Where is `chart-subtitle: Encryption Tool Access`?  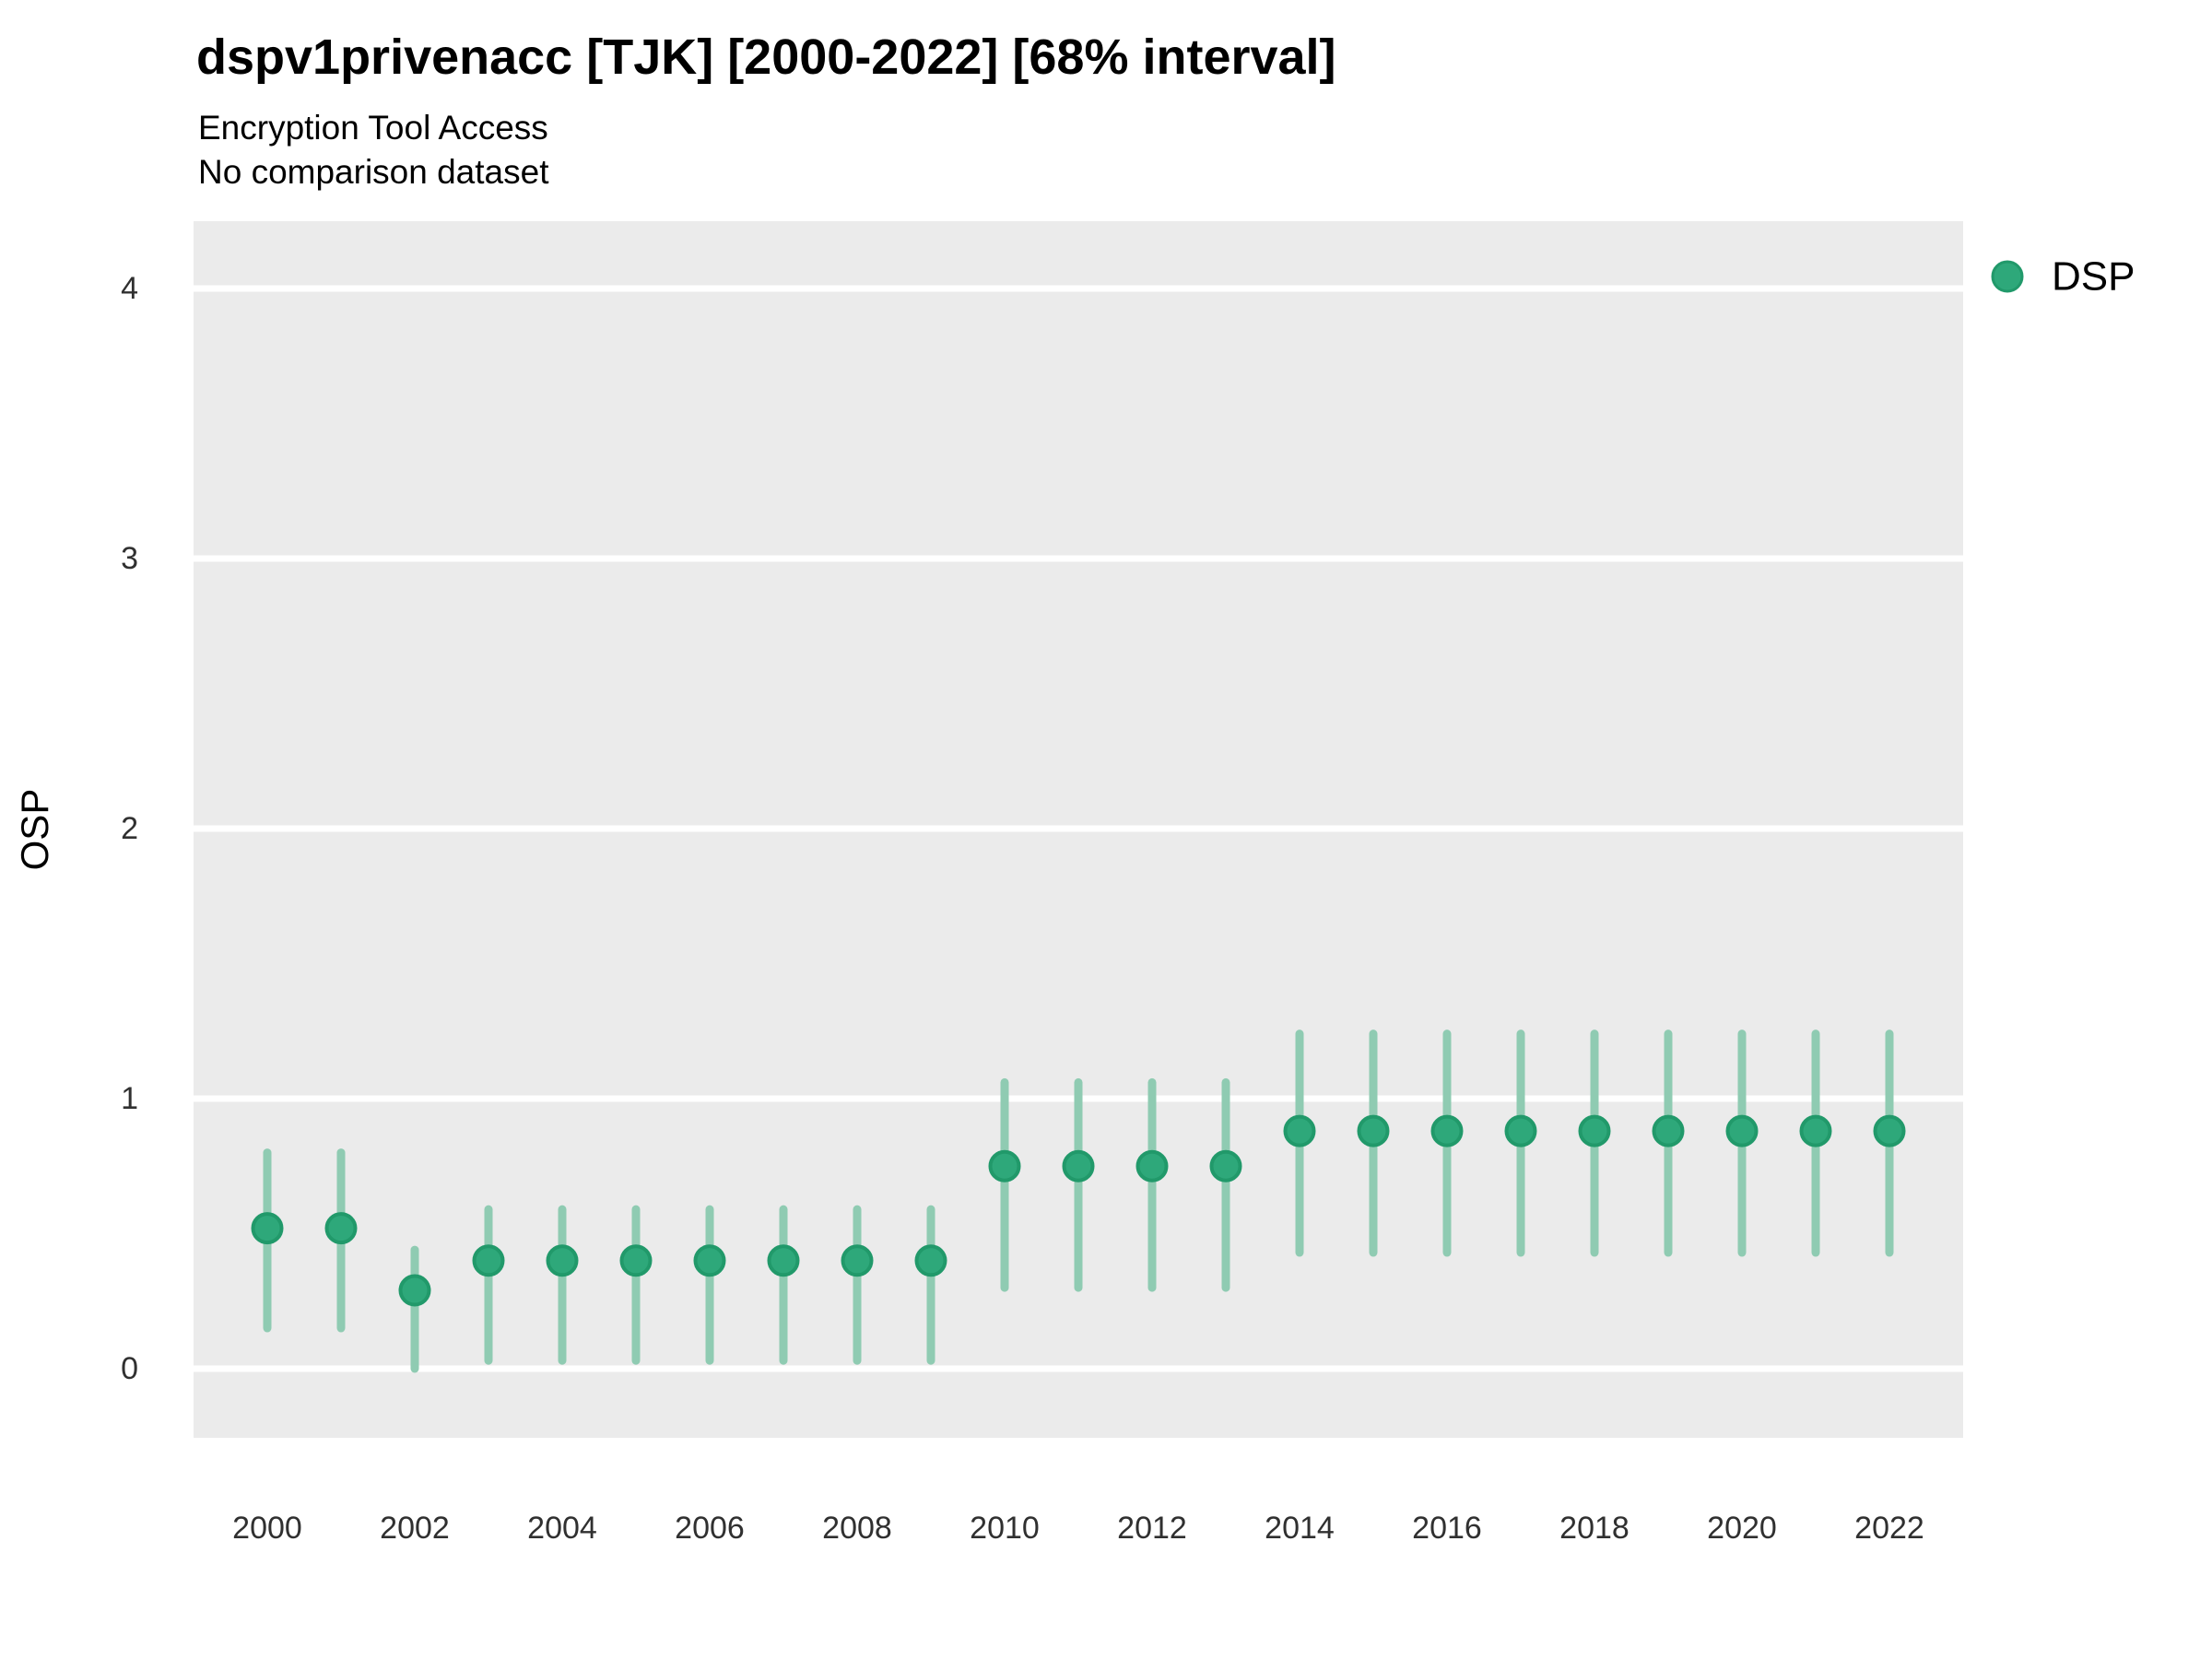
chart-subtitle: Encryption Tool Access is located at coordinates (373, 128).